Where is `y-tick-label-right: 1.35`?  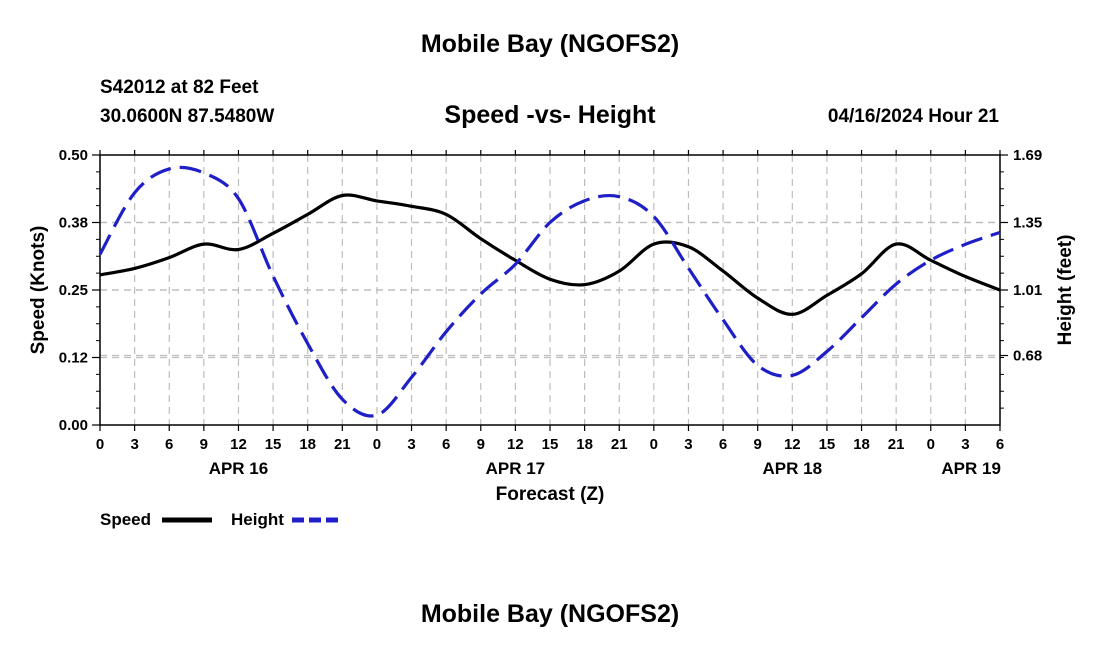
y-tick-label-right: 1.35 is located at coordinates (1027, 223).